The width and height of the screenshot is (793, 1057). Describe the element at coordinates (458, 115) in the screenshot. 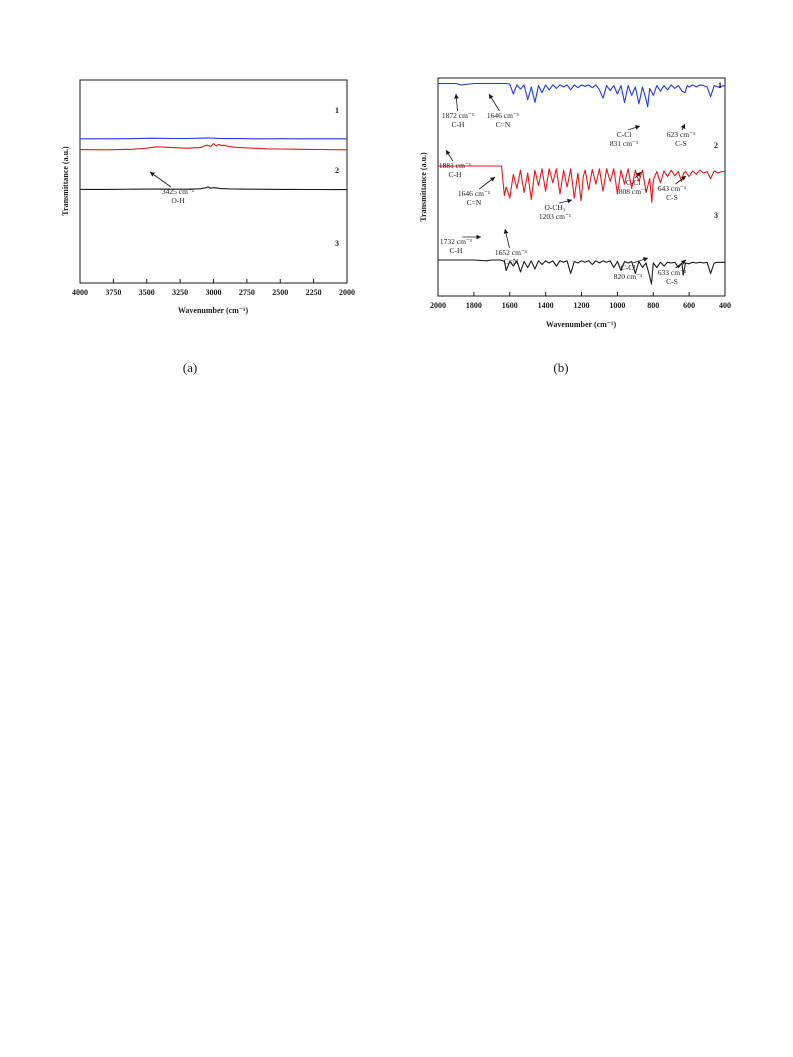

I see `peak-annotation-line: 1872 cm⁻¹` at that location.